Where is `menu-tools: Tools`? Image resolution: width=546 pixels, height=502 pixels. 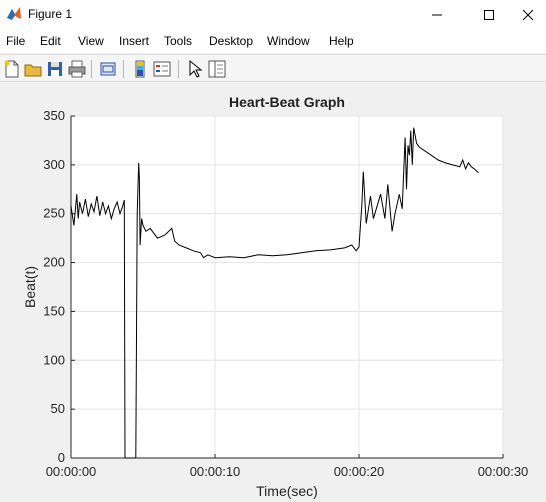 menu-tools: Tools is located at coordinates (178, 41).